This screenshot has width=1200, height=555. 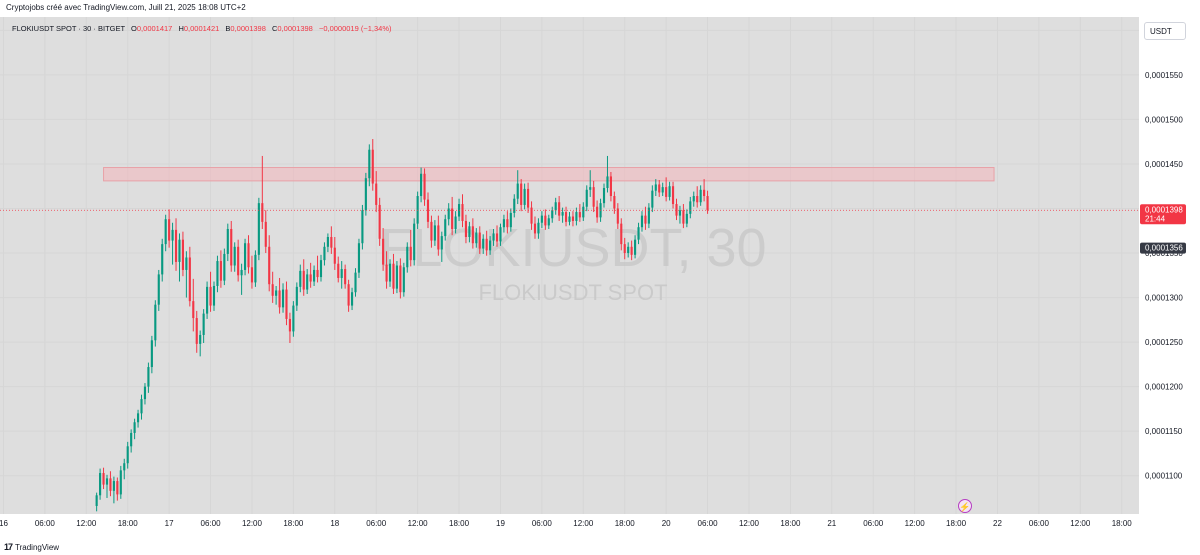 I want to click on last-price-badge, so click(x=1163, y=214).